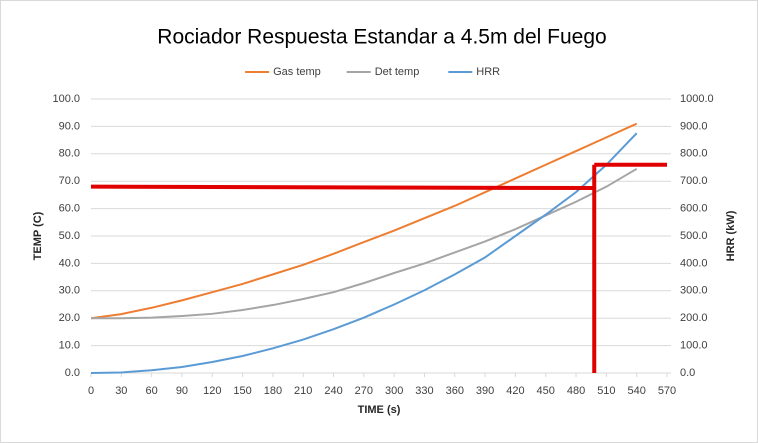 This screenshot has height=443, width=758. I want to click on x-axis-title: TIME (s), so click(379, 410).